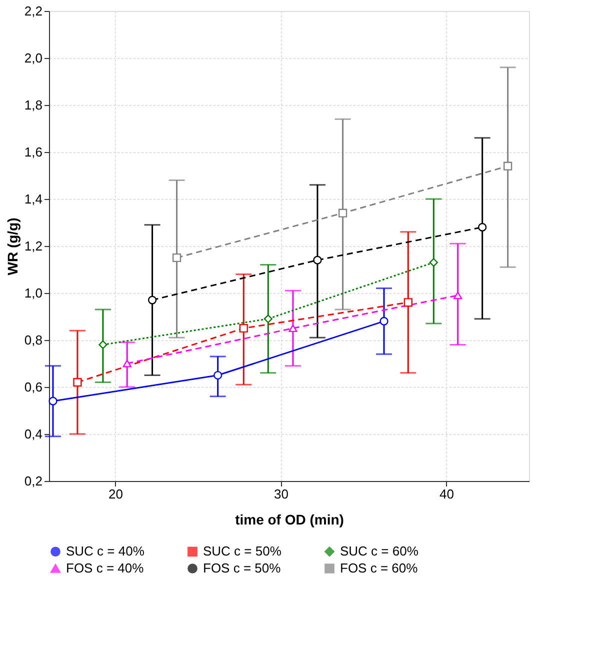 This screenshot has width=608, height=646. I want to click on legend-label: FOS c = 60%, so click(379, 568).